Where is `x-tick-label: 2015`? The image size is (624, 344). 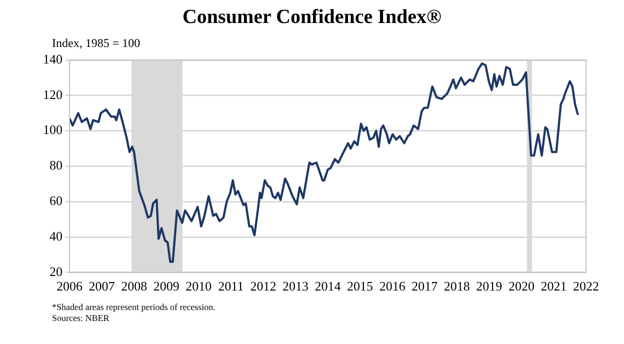
x-tick-label: 2015 is located at coordinates (360, 286).